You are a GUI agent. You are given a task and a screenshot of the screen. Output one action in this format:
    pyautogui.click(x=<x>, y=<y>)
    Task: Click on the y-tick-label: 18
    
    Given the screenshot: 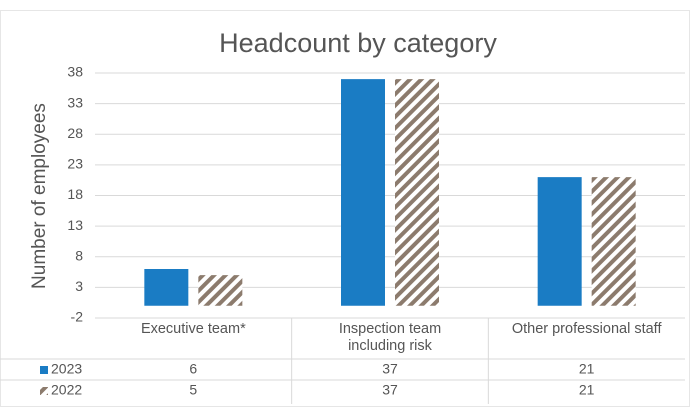 What is the action you would take?
    pyautogui.click(x=75, y=194)
    